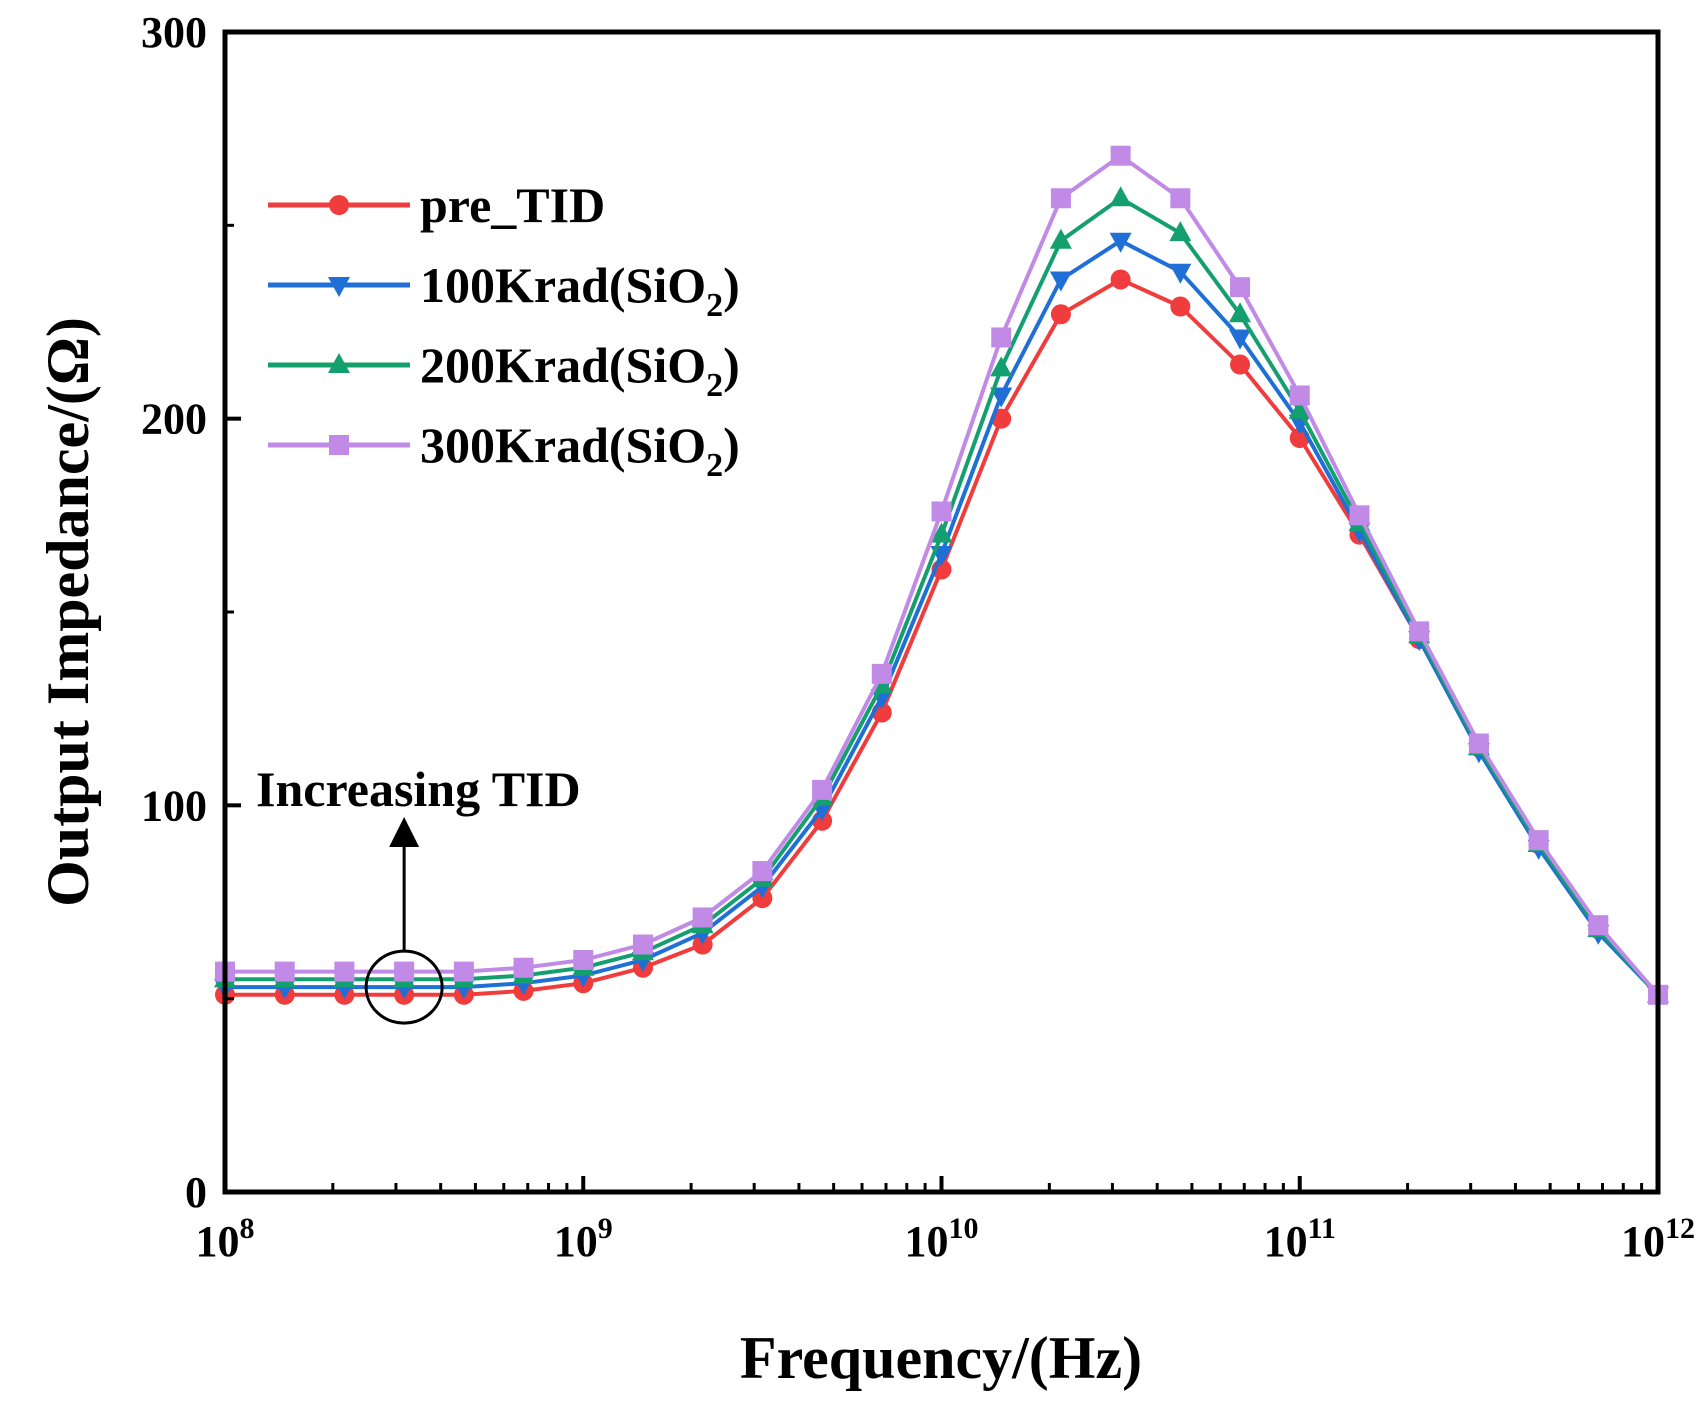 Image resolution: width=1704 pixels, height=1402 pixels. What do you see at coordinates (174, 419) in the screenshot?
I see `y-tick-label: 200` at bounding box center [174, 419].